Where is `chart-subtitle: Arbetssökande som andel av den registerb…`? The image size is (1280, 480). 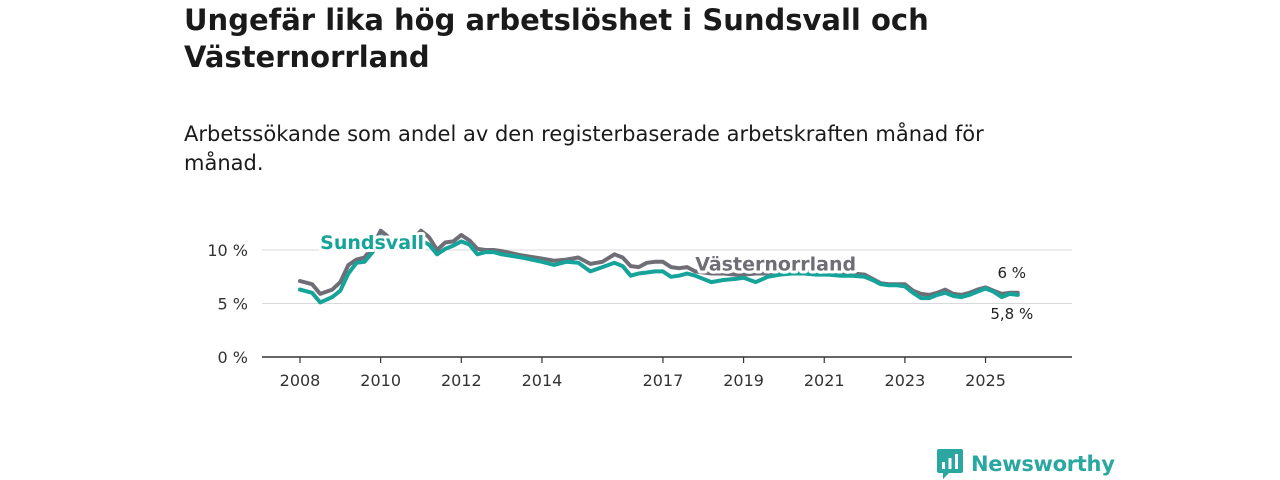
chart-subtitle: Arbetssökande som andel av den registerb… is located at coordinates (584, 148).